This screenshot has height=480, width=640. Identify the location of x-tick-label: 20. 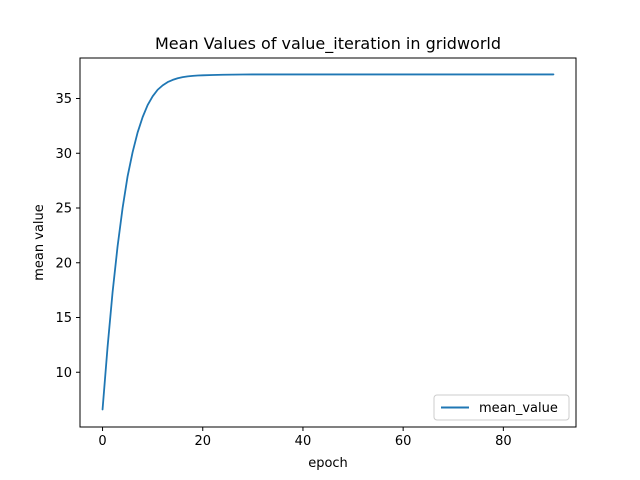
(202, 441).